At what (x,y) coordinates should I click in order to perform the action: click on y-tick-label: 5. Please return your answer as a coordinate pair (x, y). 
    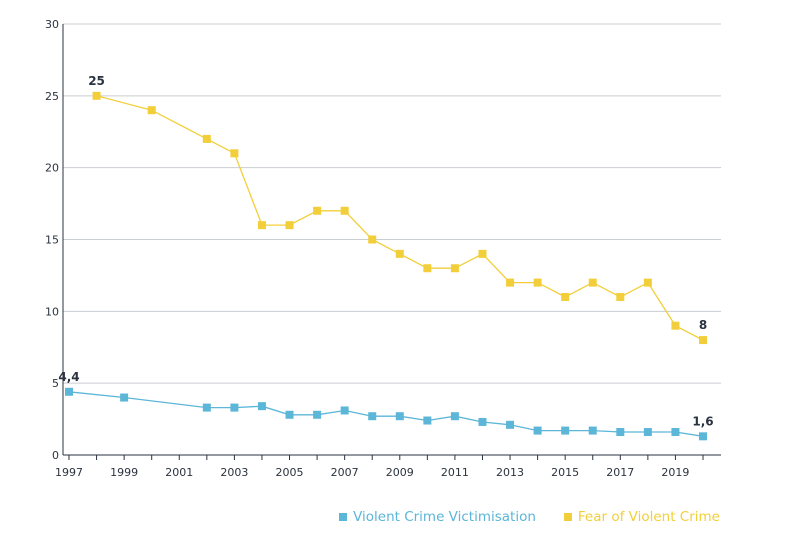
    Looking at the image, I should click on (55, 383).